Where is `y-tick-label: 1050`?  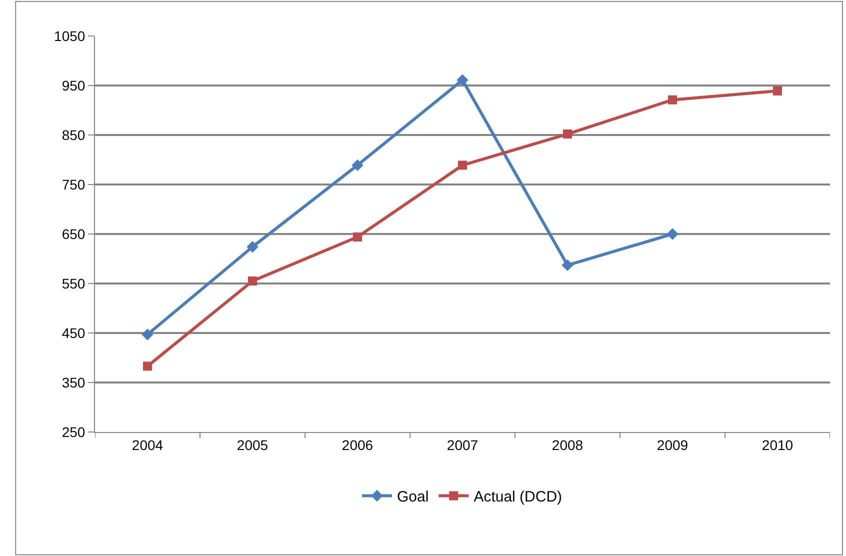
y-tick-label: 1050 is located at coordinates (70, 36).